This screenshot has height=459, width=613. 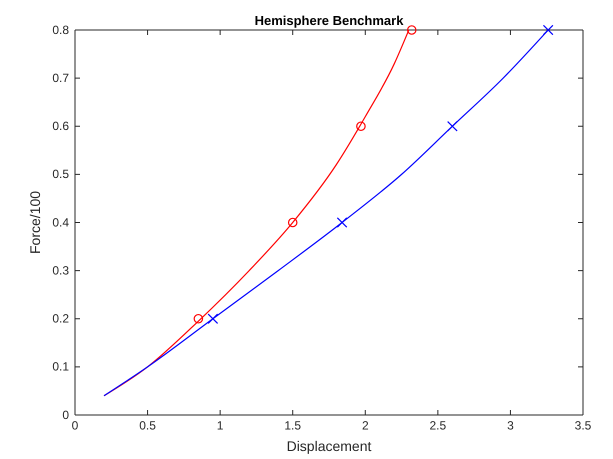 What do you see at coordinates (329, 446) in the screenshot?
I see `x-axis-title: Displacement` at bounding box center [329, 446].